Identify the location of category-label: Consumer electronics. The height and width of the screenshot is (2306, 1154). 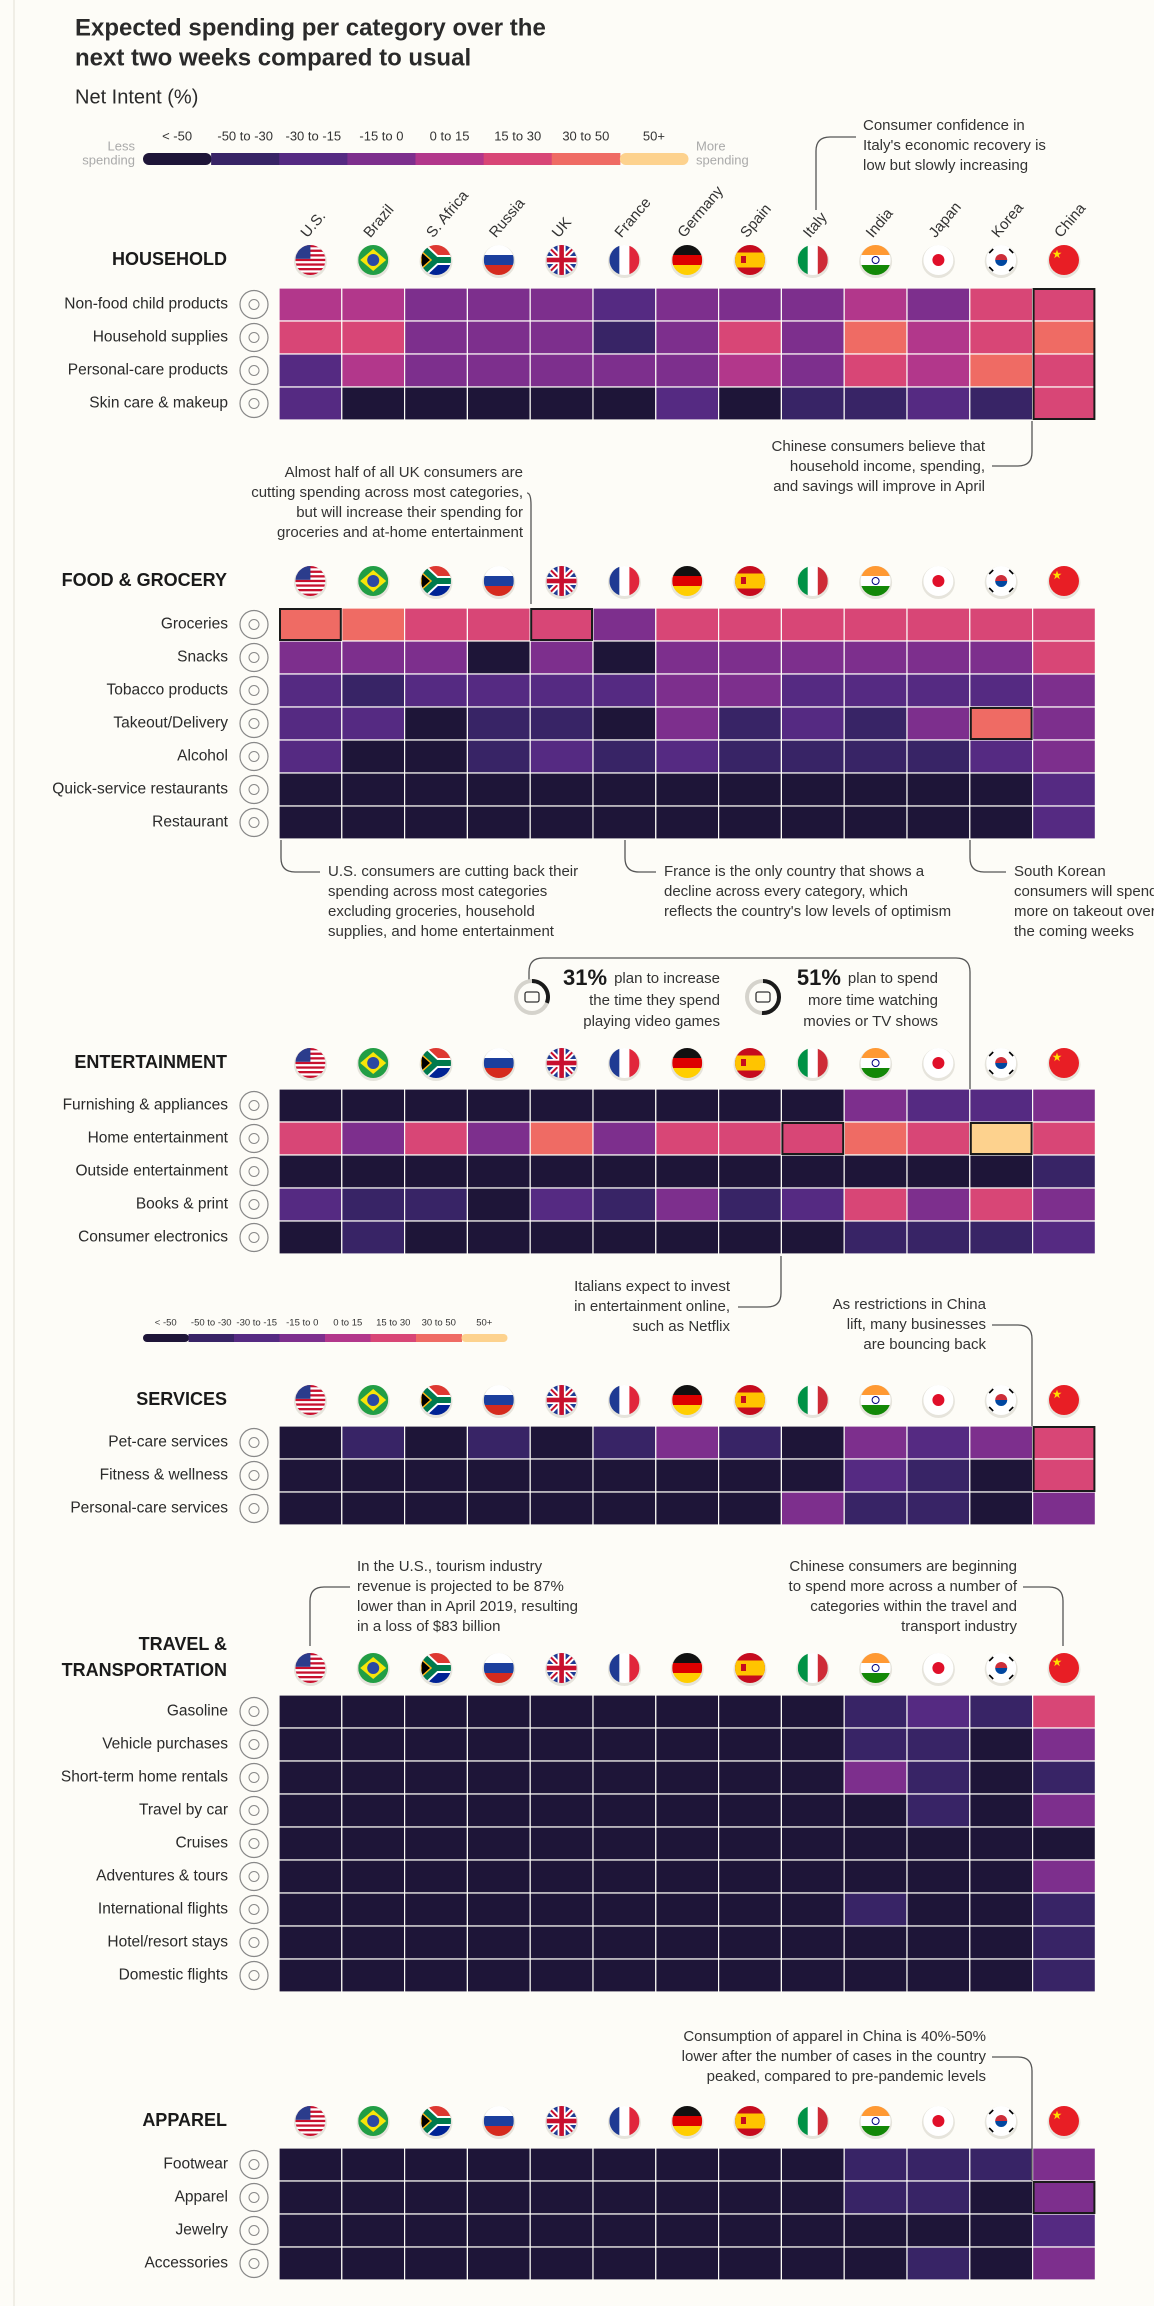
(153, 1237).